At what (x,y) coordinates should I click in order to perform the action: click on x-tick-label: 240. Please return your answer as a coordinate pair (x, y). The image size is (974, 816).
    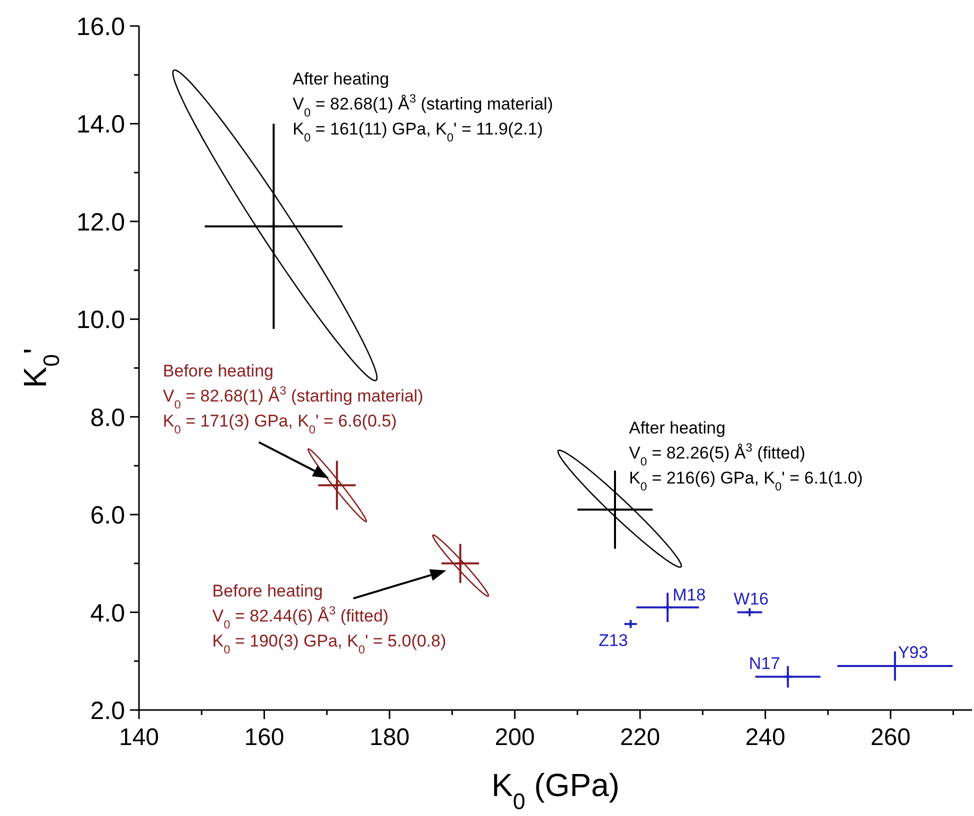
    Looking at the image, I should click on (765, 737).